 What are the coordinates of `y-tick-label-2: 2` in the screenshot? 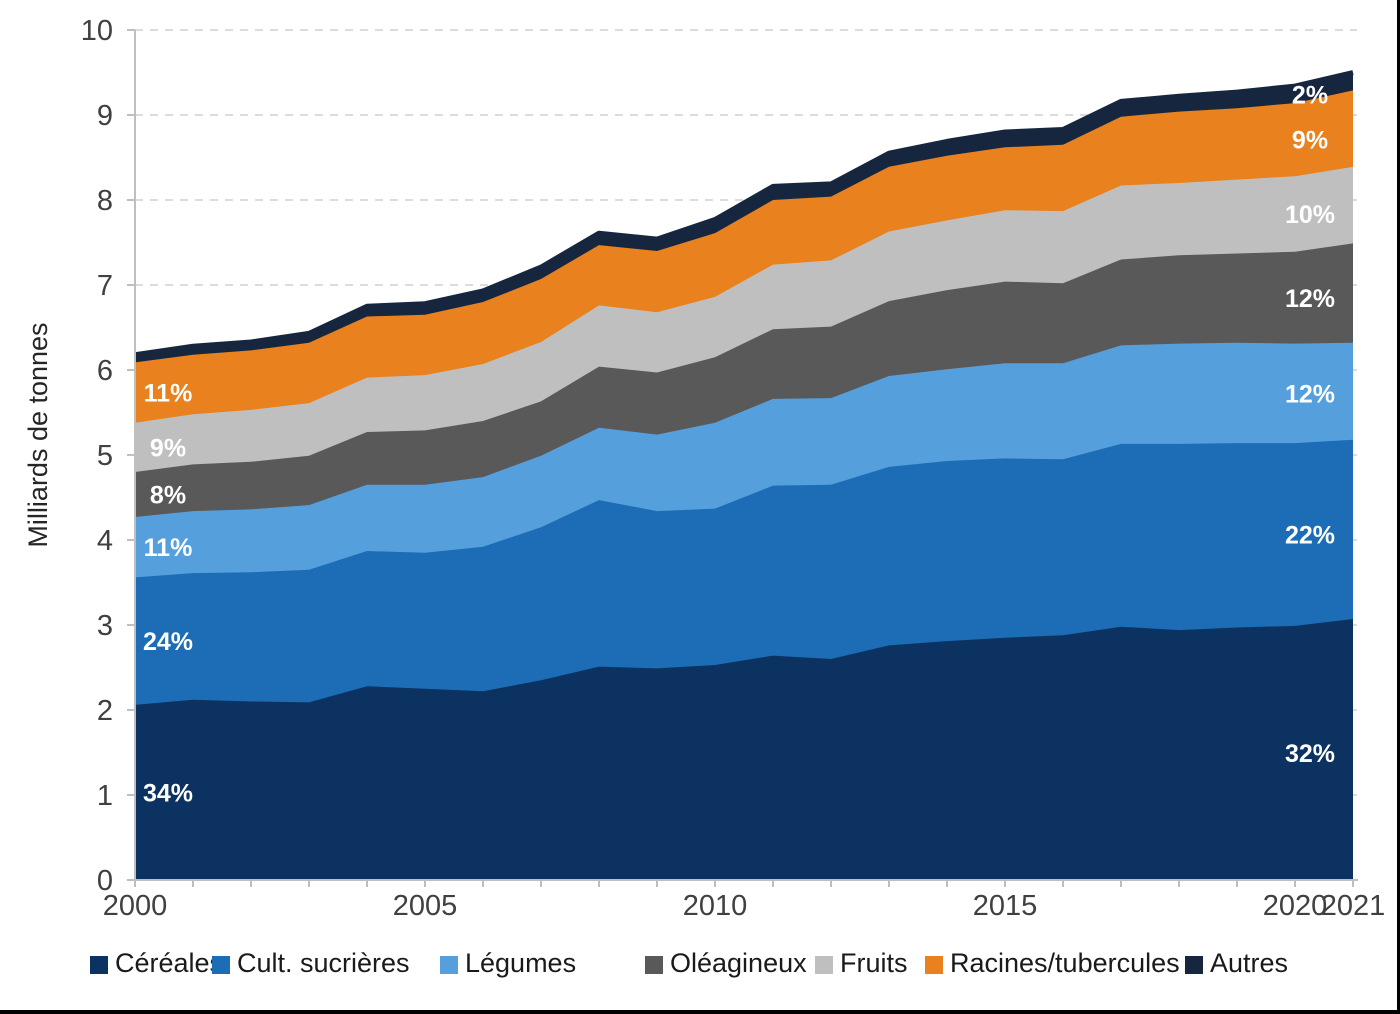 It's located at (105, 711).